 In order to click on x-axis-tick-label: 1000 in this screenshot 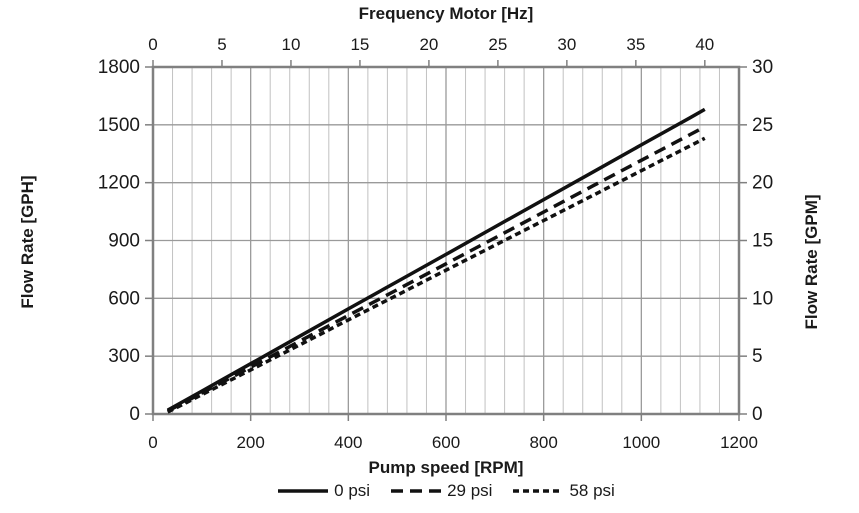, I will do `click(641, 442)`.